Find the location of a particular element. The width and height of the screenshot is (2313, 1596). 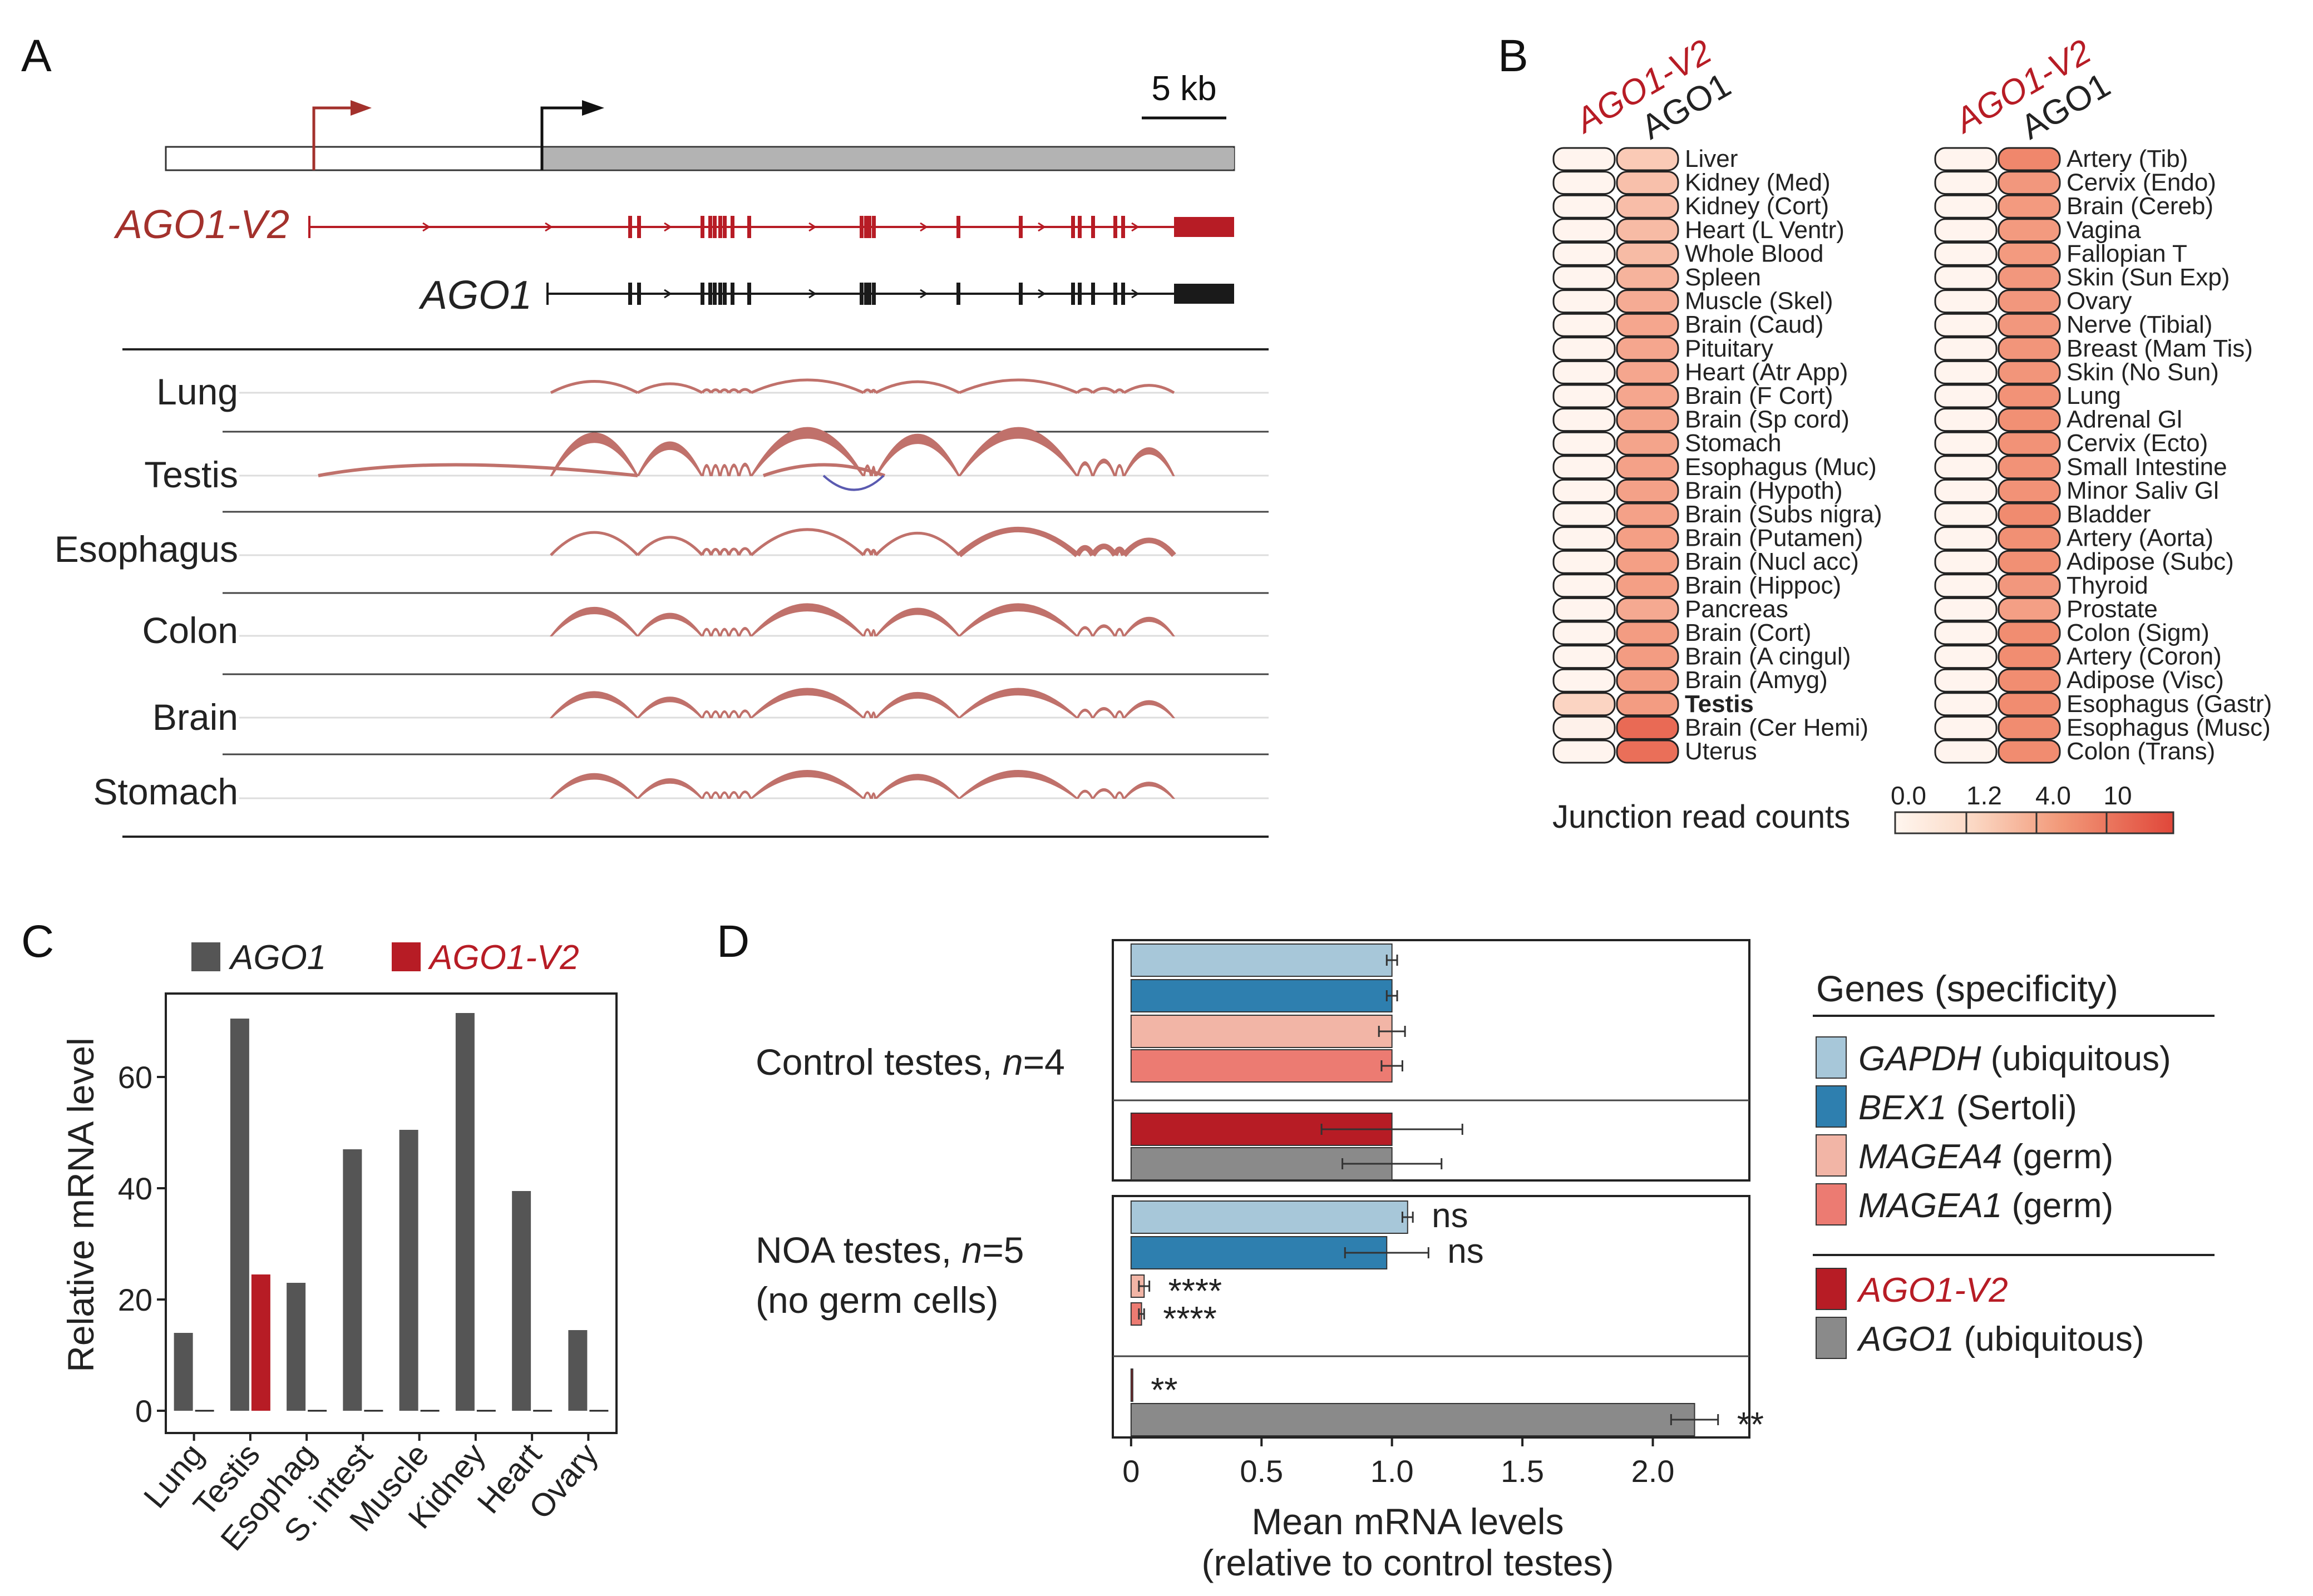

ago1-promoter-arrow is located at coordinates (572, 135).